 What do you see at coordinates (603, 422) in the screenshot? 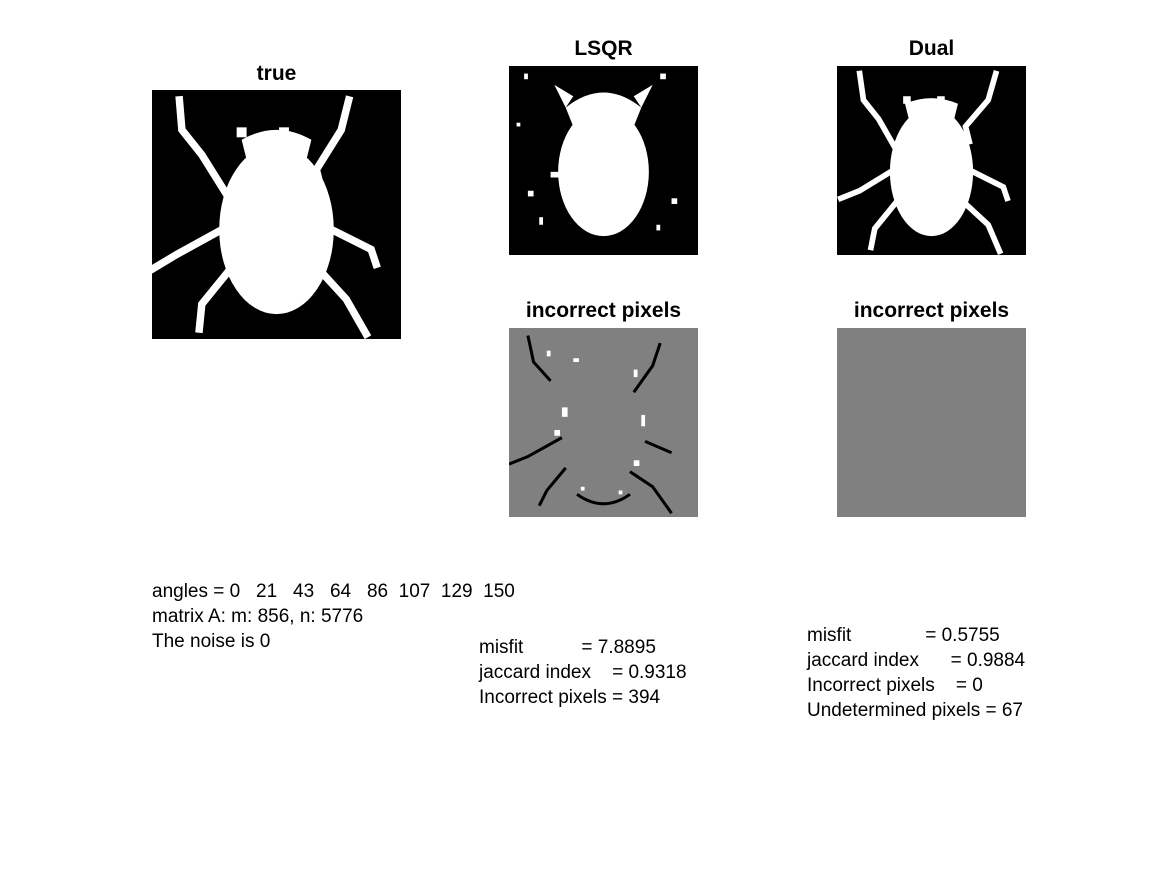
I see `lsqr-incorrect-image` at bounding box center [603, 422].